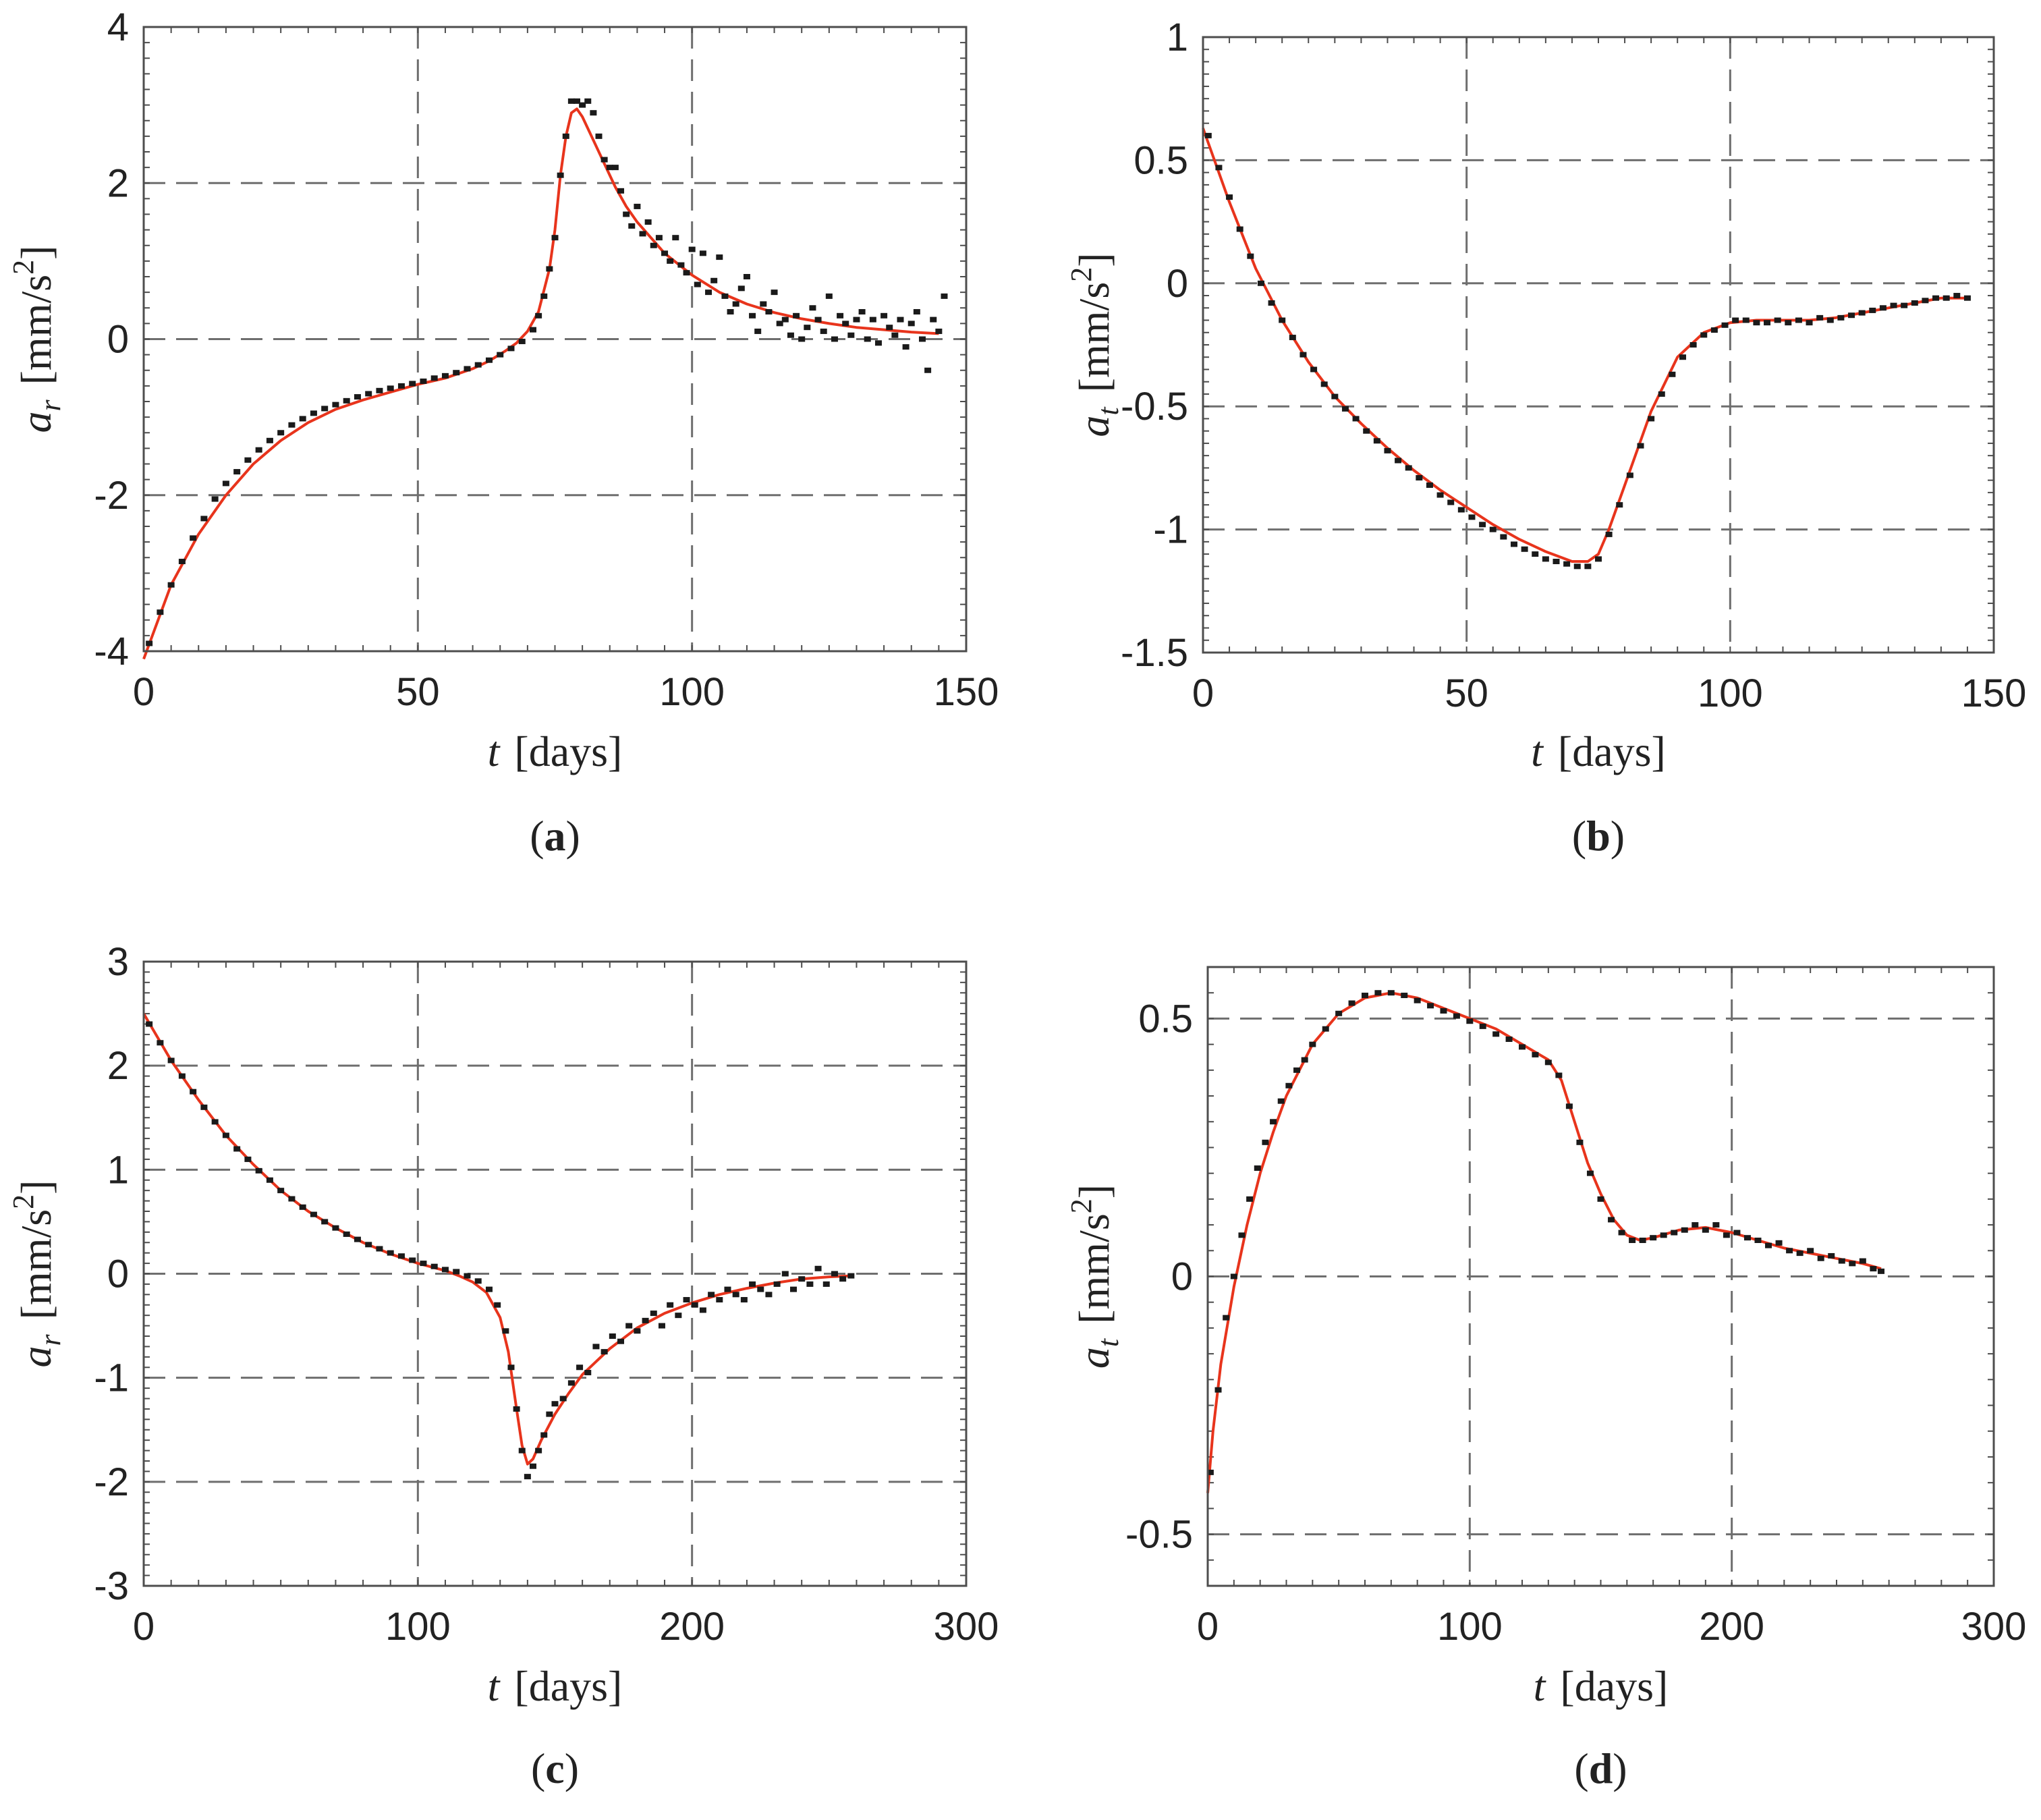 This screenshot has height=1820, width=2041. I want to click on y-axis-label: ar [mm/s2], so click(37, 340).